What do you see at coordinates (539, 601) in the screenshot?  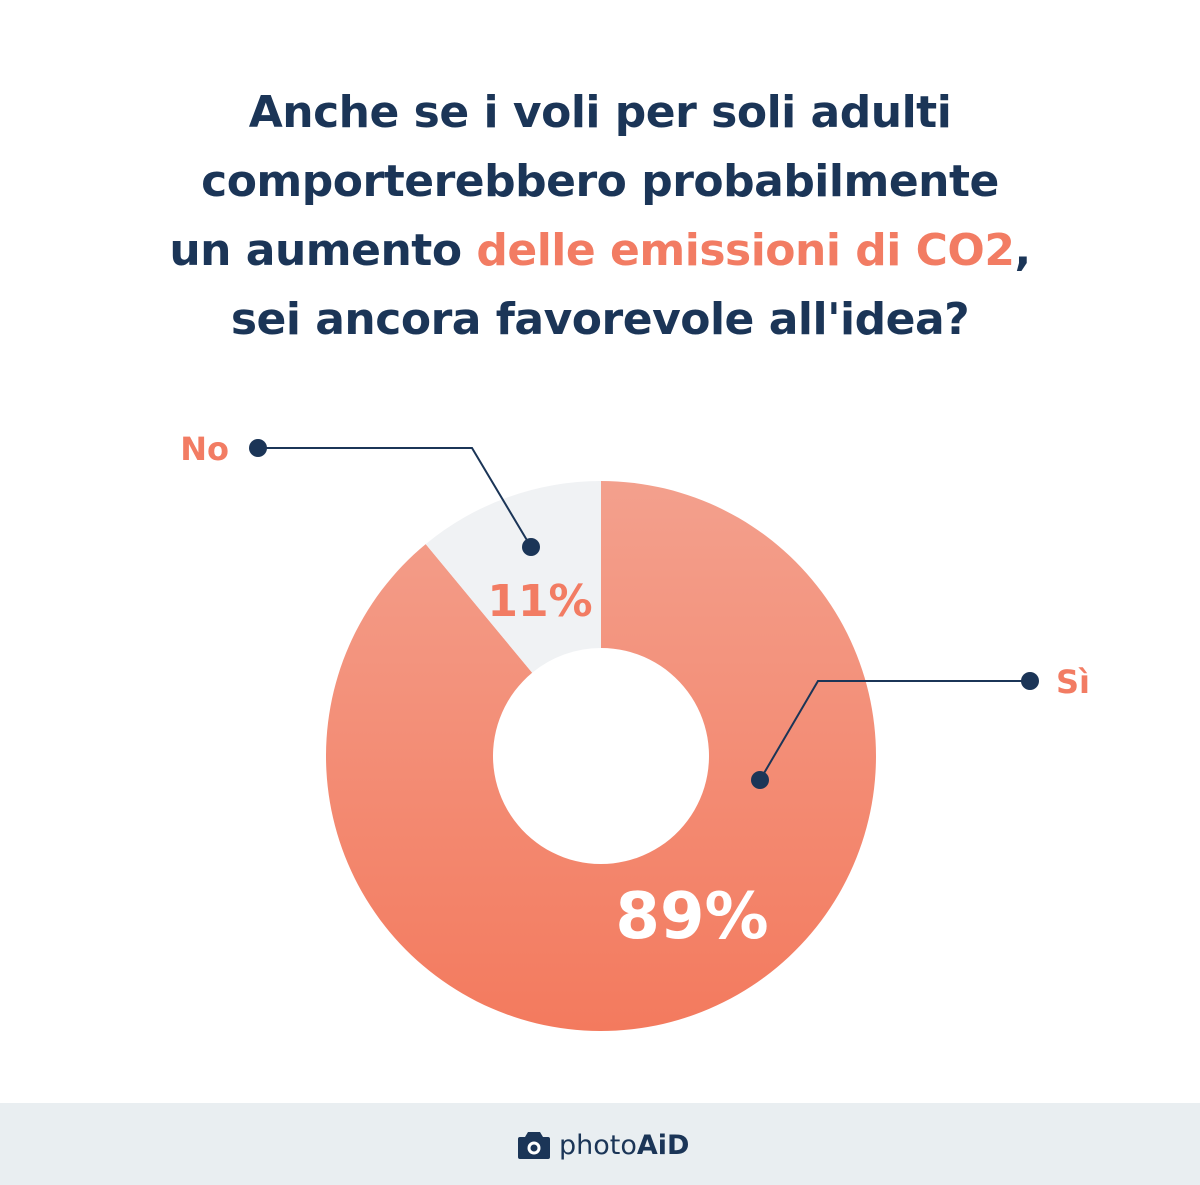 I see `value-label-no: 11%` at bounding box center [539, 601].